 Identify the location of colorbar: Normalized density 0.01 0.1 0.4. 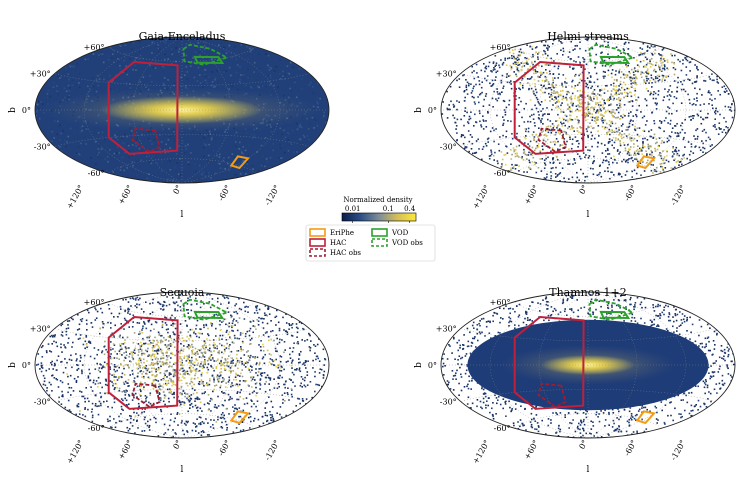
(379, 209).